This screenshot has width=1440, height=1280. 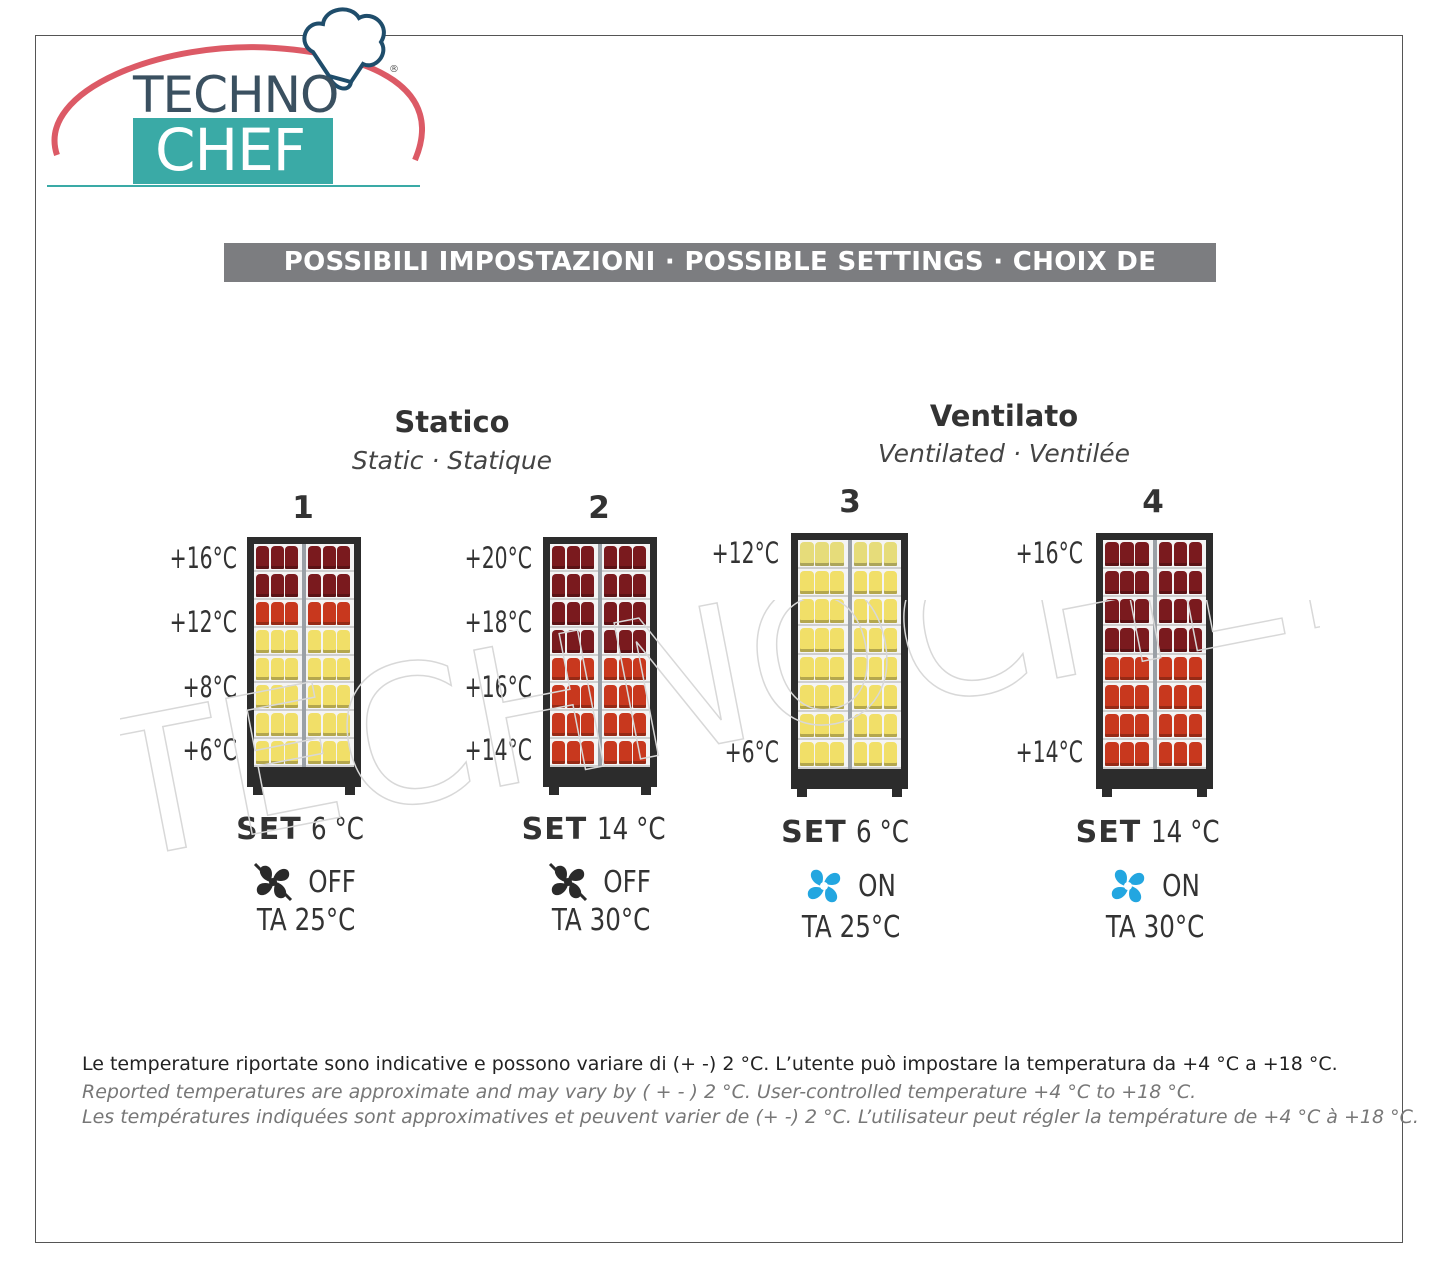 I want to click on technochef-logo: TECHNO CHEF ®, so click(x=235, y=95).